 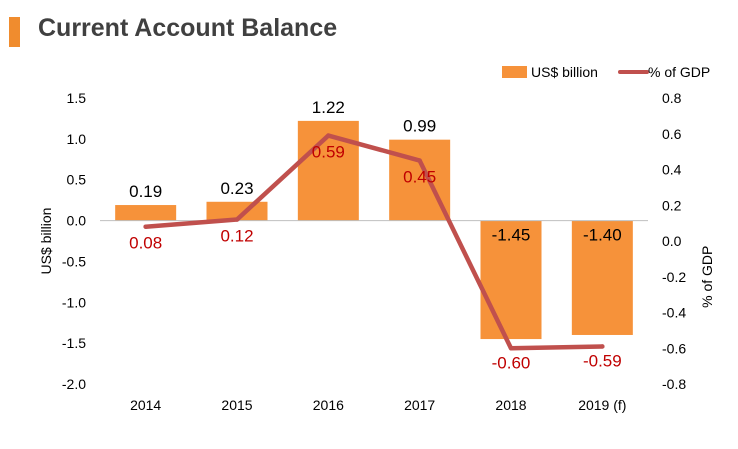 What do you see at coordinates (672, 170) in the screenshot?
I see `y-right-tick-label: 0.4` at bounding box center [672, 170].